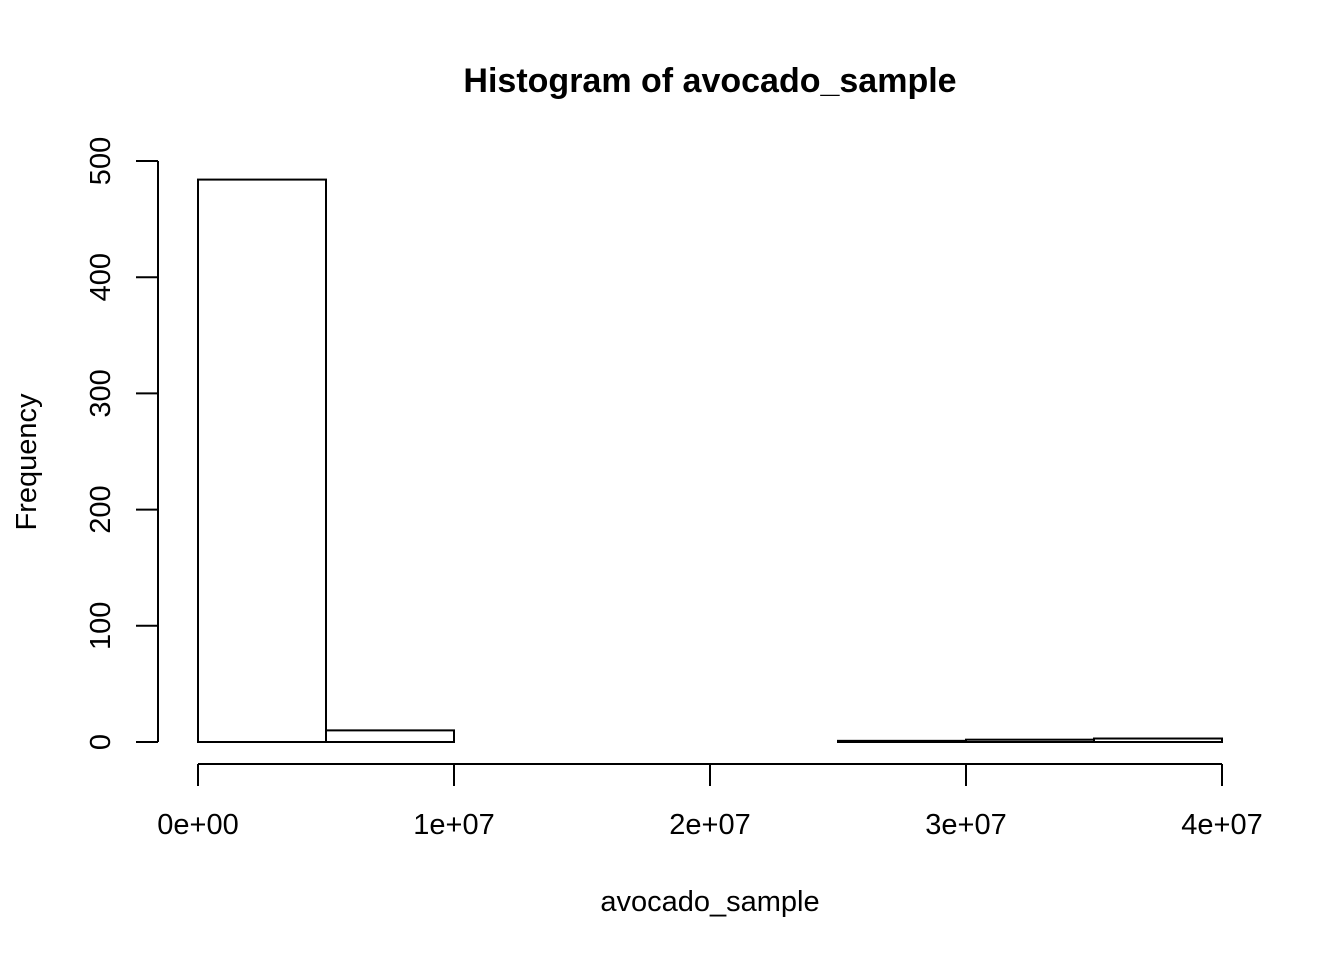 The height and width of the screenshot is (960, 1344). I want to click on y-tick-label: 500, so click(101, 161).